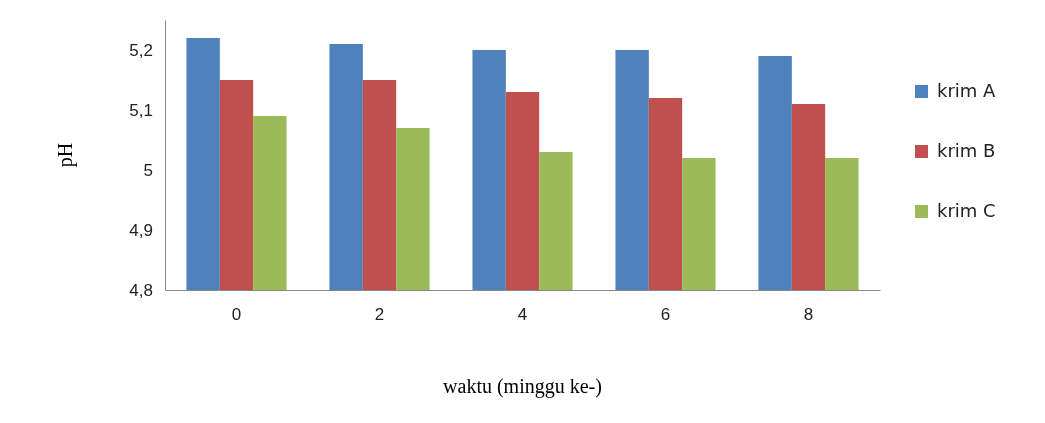 Image resolution: width=1045 pixels, height=423 pixels. Describe the element at coordinates (522, 386) in the screenshot. I see `x-axis-title: waktu (minggu ke-)` at that location.